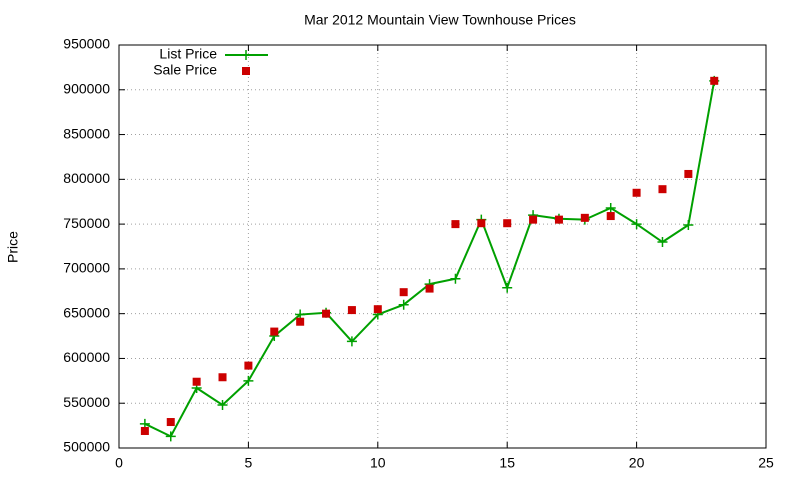  Describe the element at coordinates (86, 133) in the screenshot. I see `y-tick-label: 850000` at that location.